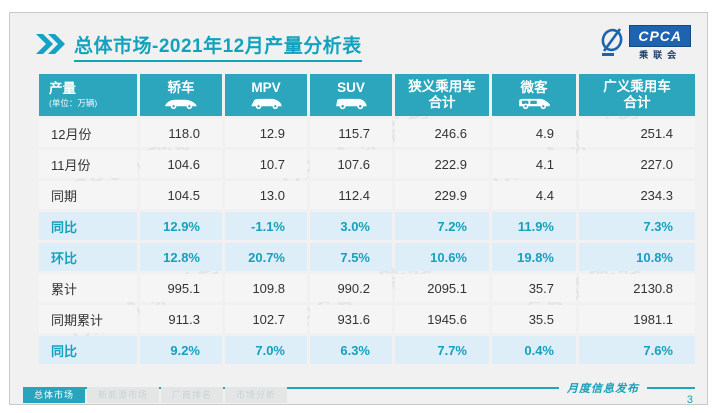  I want to click on tab-overall-market: 总体市场, so click(54, 395).